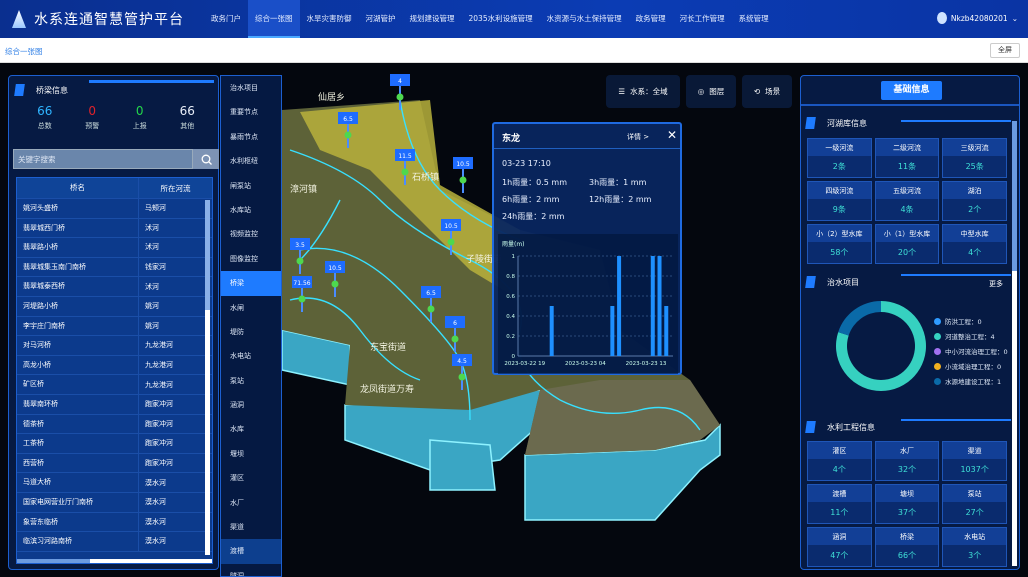 The height and width of the screenshot is (577, 1028). Describe the element at coordinates (244, 88) in the screenshot. I see `layer-nav-item: 治水项目` at that location.